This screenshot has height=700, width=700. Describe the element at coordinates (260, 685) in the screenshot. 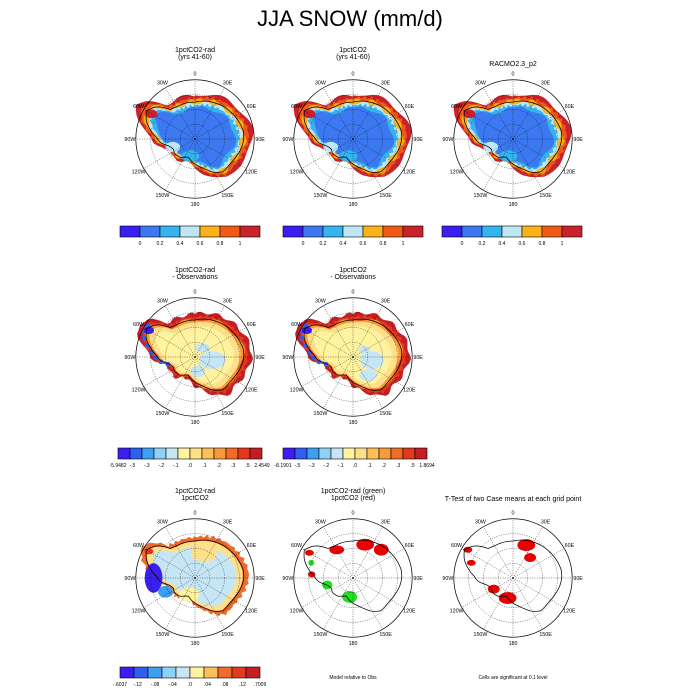

I see `colorbar-tick-label: .7009` at that location.